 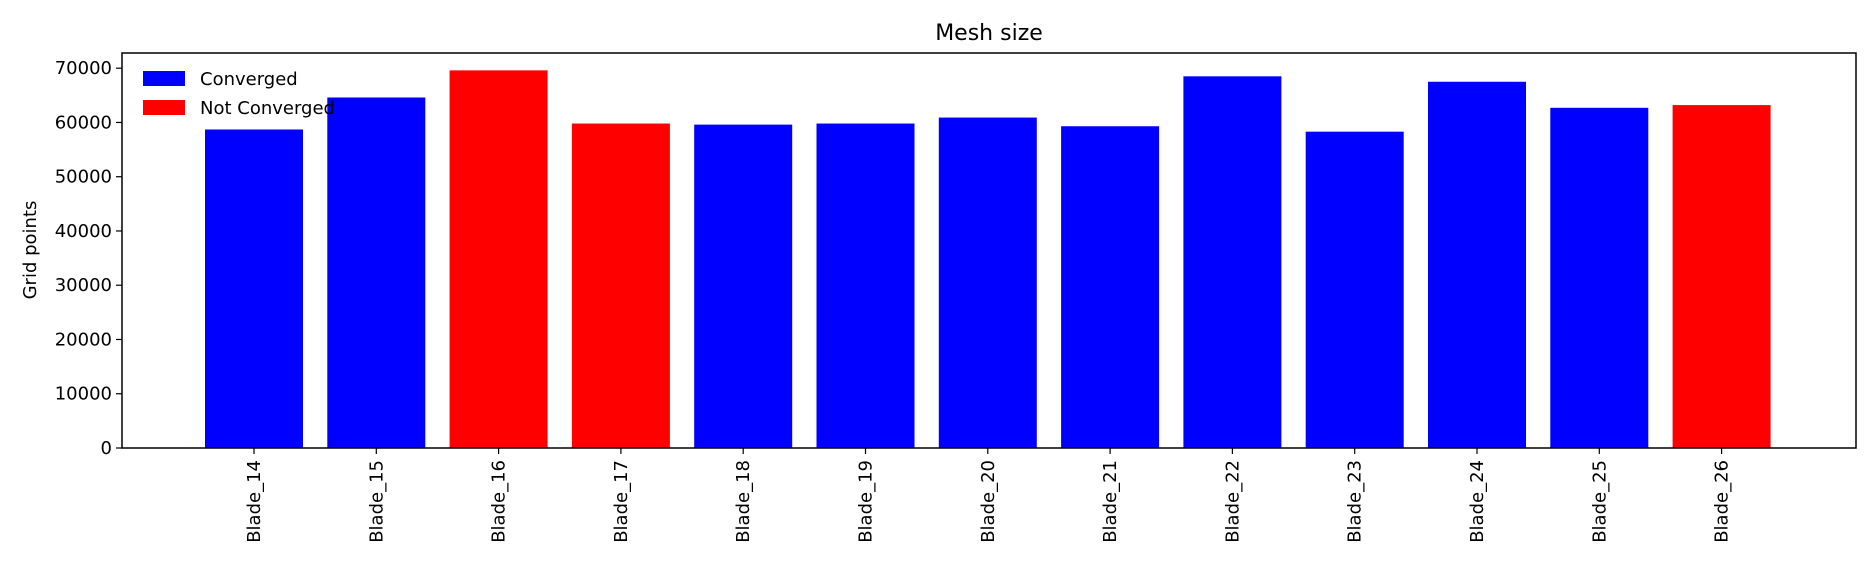 I want to click on x-tick-label: Blade_14, so click(x=254, y=501).